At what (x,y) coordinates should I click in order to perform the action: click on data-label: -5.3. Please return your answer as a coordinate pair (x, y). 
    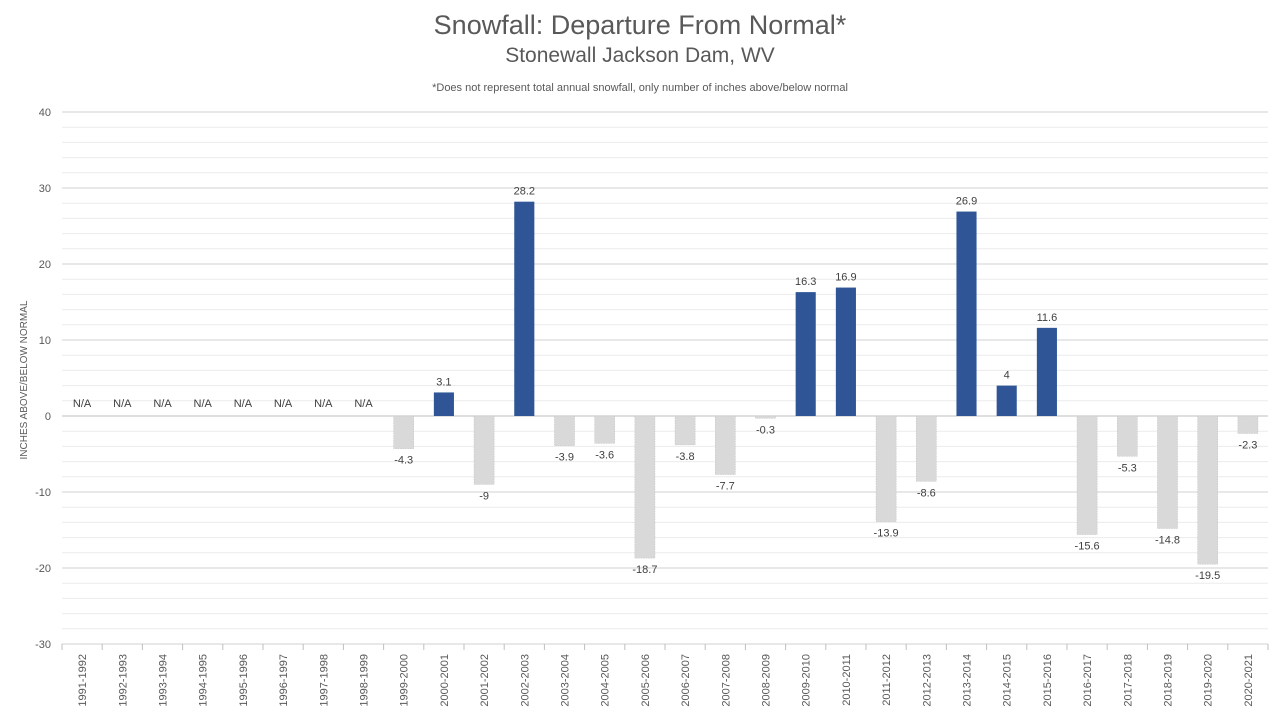
    Looking at the image, I should click on (1127, 468).